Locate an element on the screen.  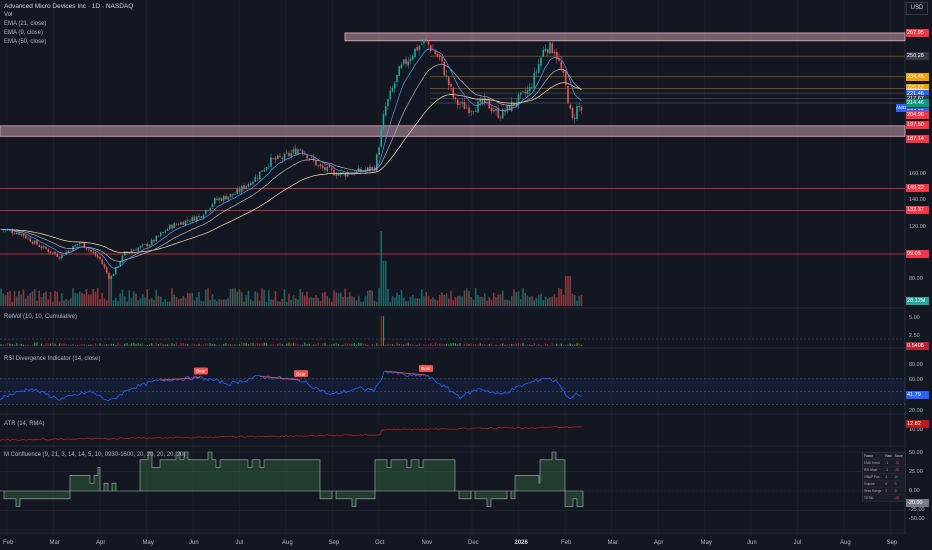
symbol-title: Advanced Micro Devices Inc · 1D · NASDAQ is located at coordinates (69, 6).